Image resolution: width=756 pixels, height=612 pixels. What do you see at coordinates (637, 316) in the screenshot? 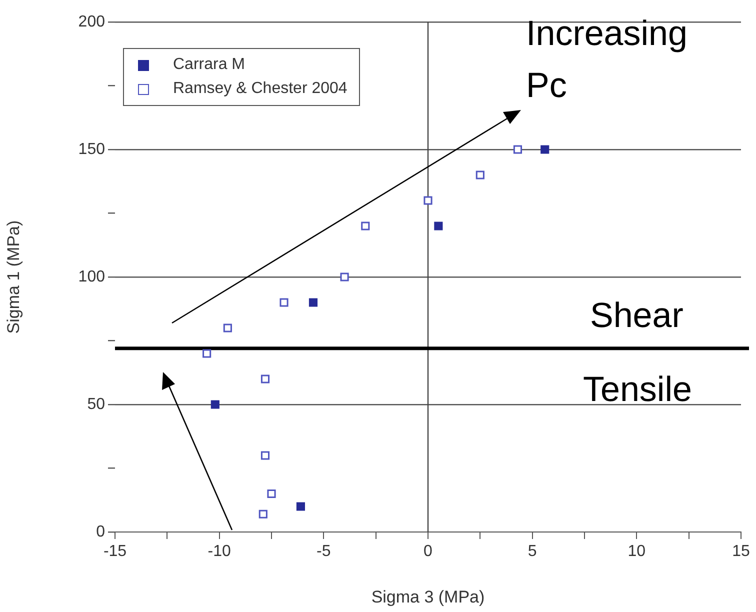
I see `annotation: Shear` at bounding box center [637, 316].